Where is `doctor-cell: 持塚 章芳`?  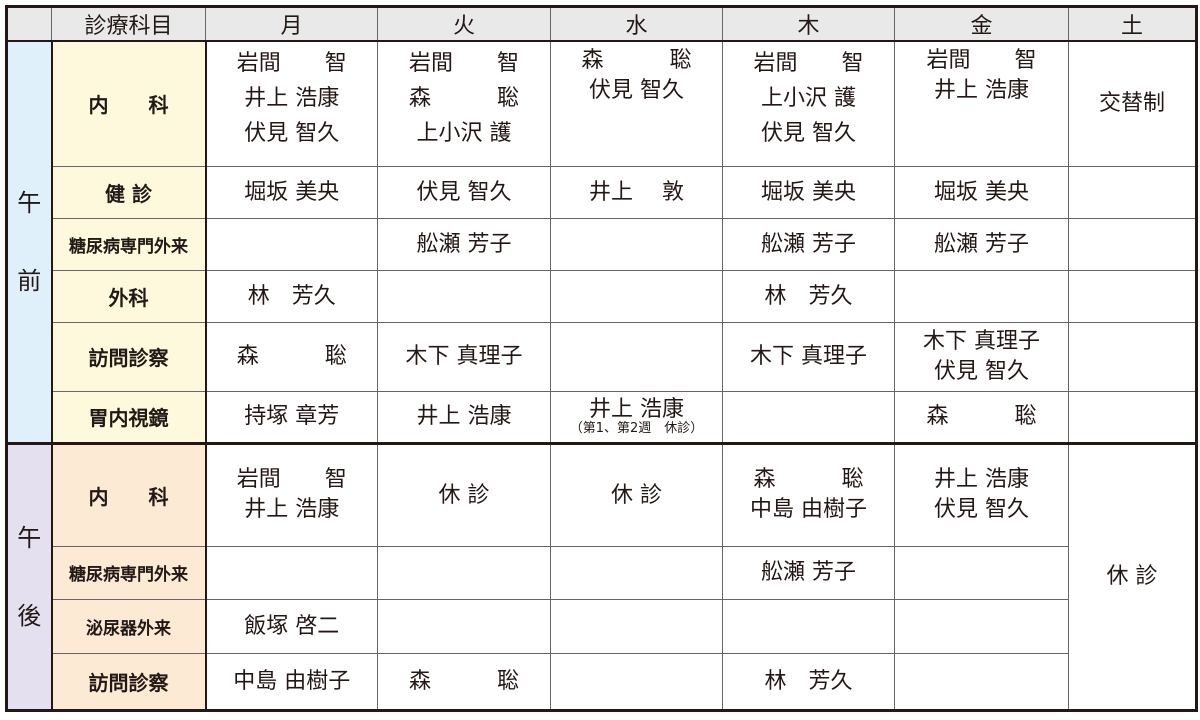 doctor-cell: 持塚 章芳 is located at coordinates (291, 417).